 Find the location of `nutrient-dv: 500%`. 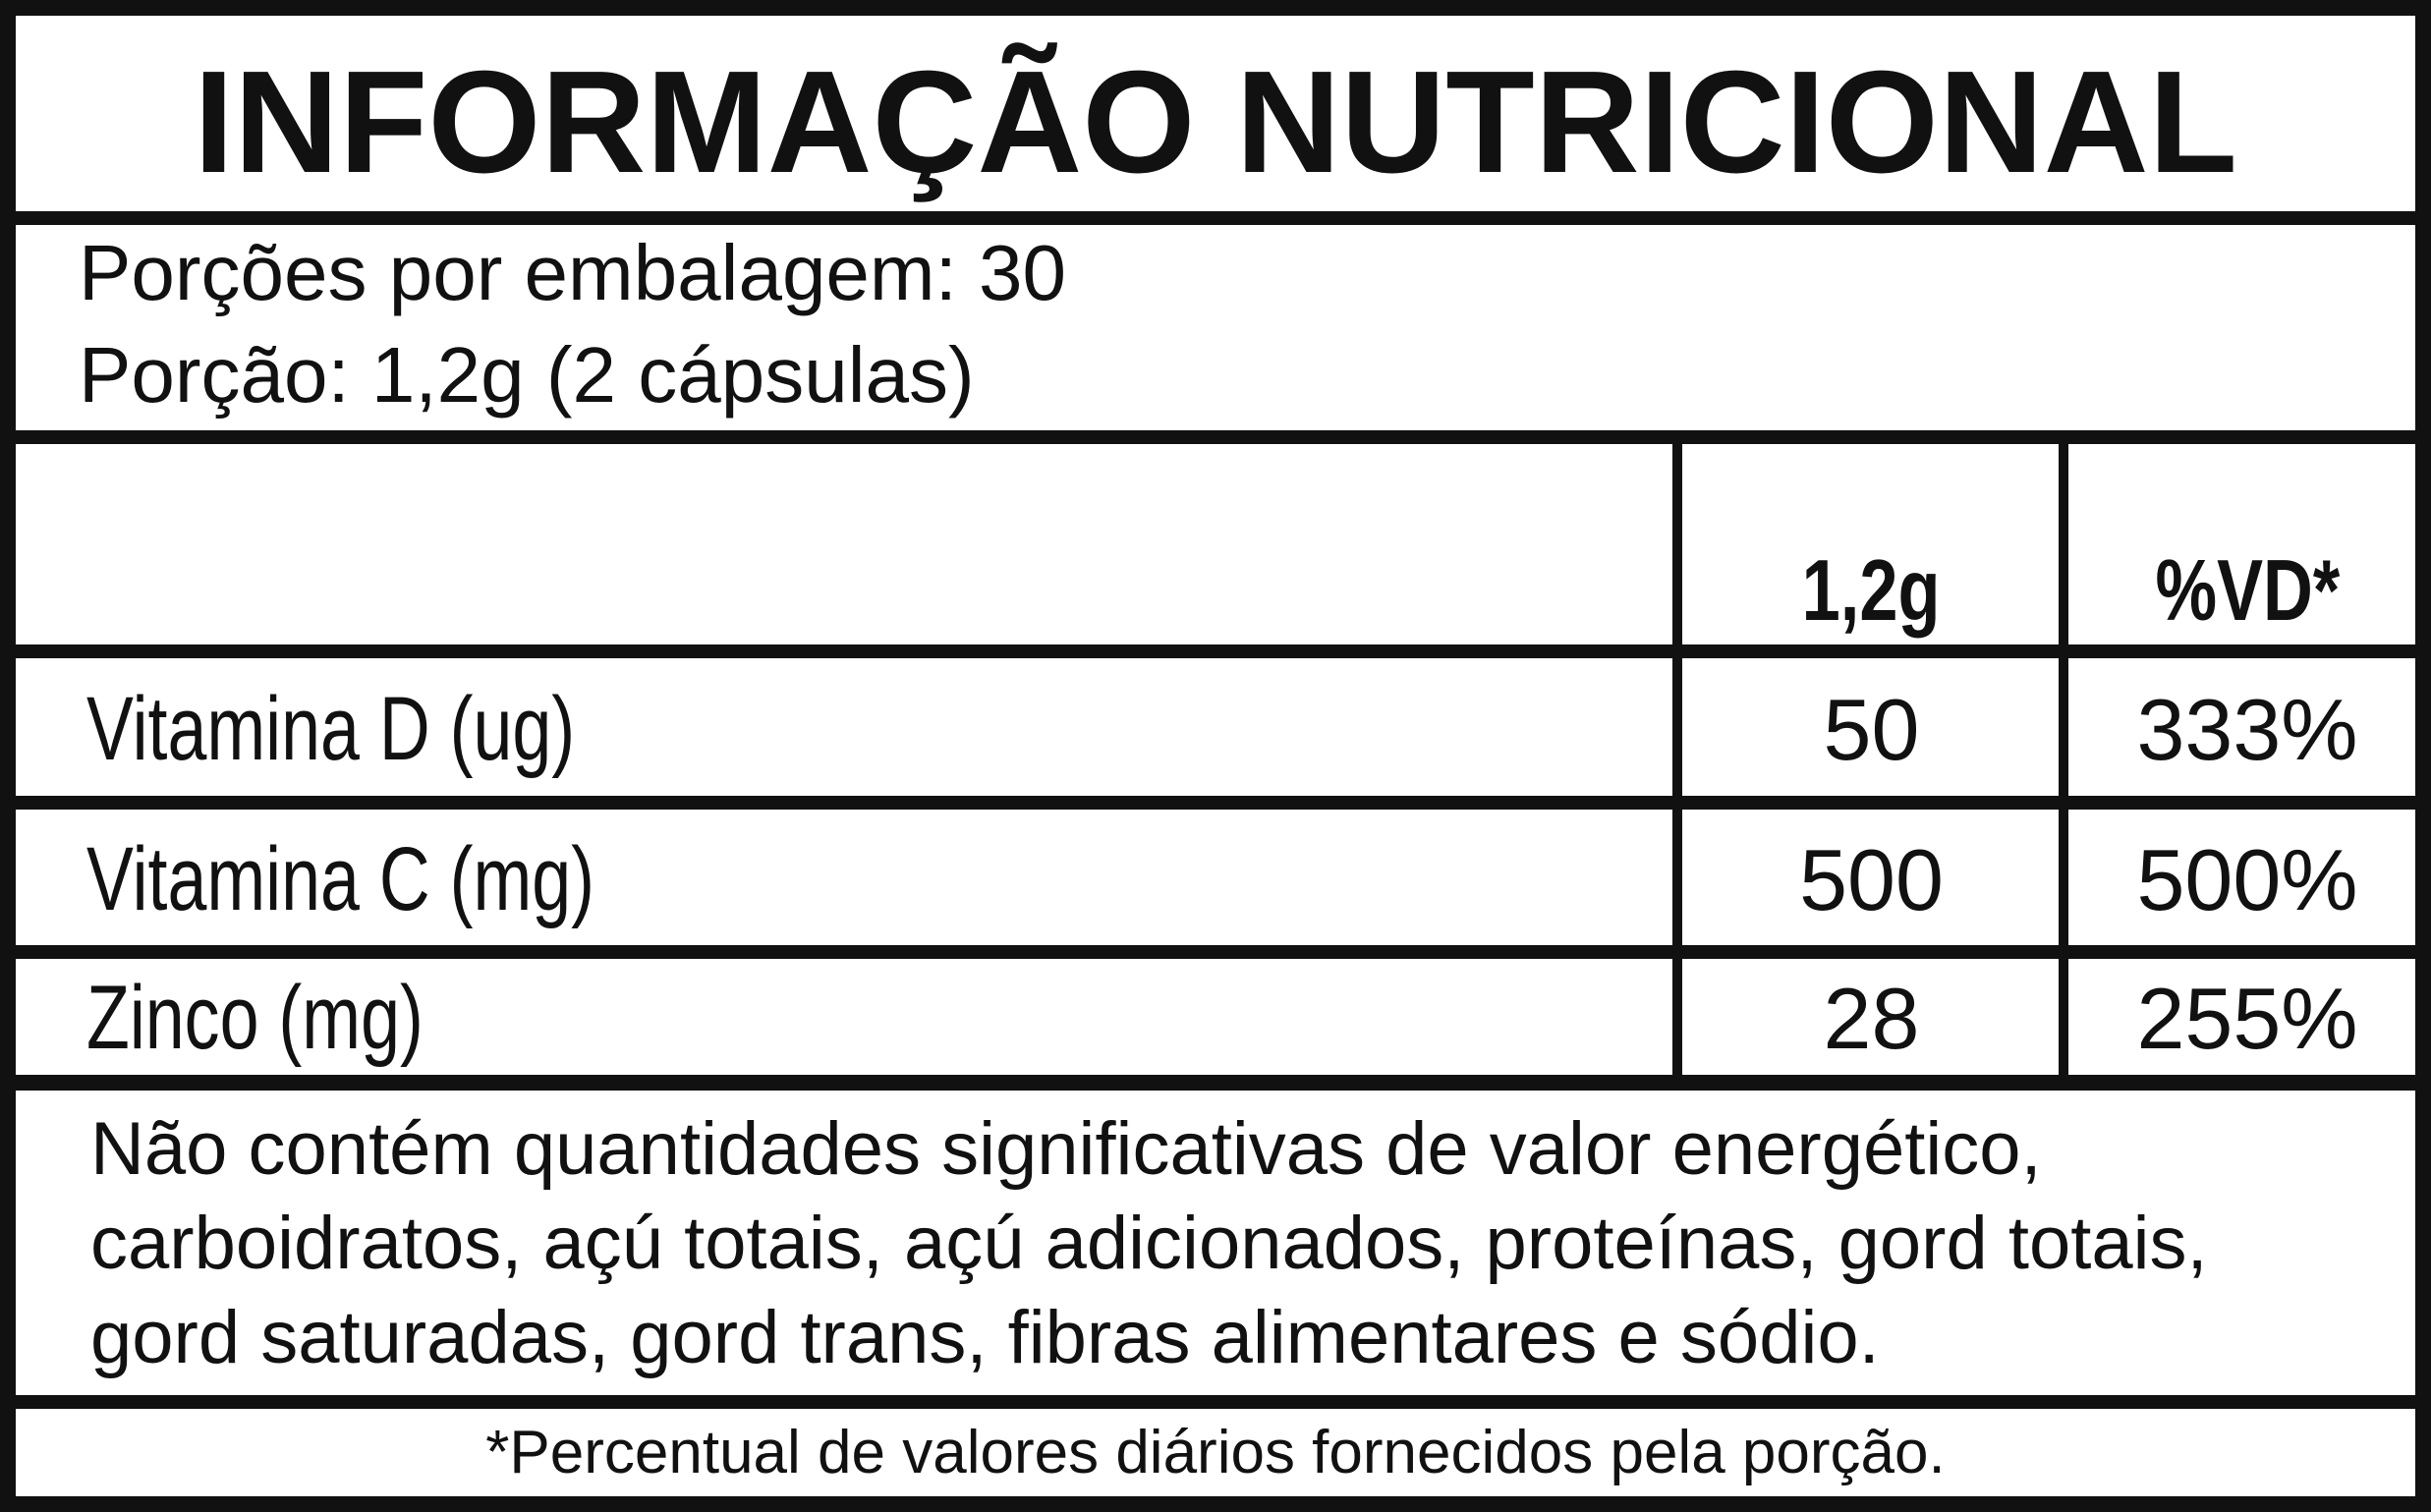

nutrient-dv: 500% is located at coordinates (2247, 879).